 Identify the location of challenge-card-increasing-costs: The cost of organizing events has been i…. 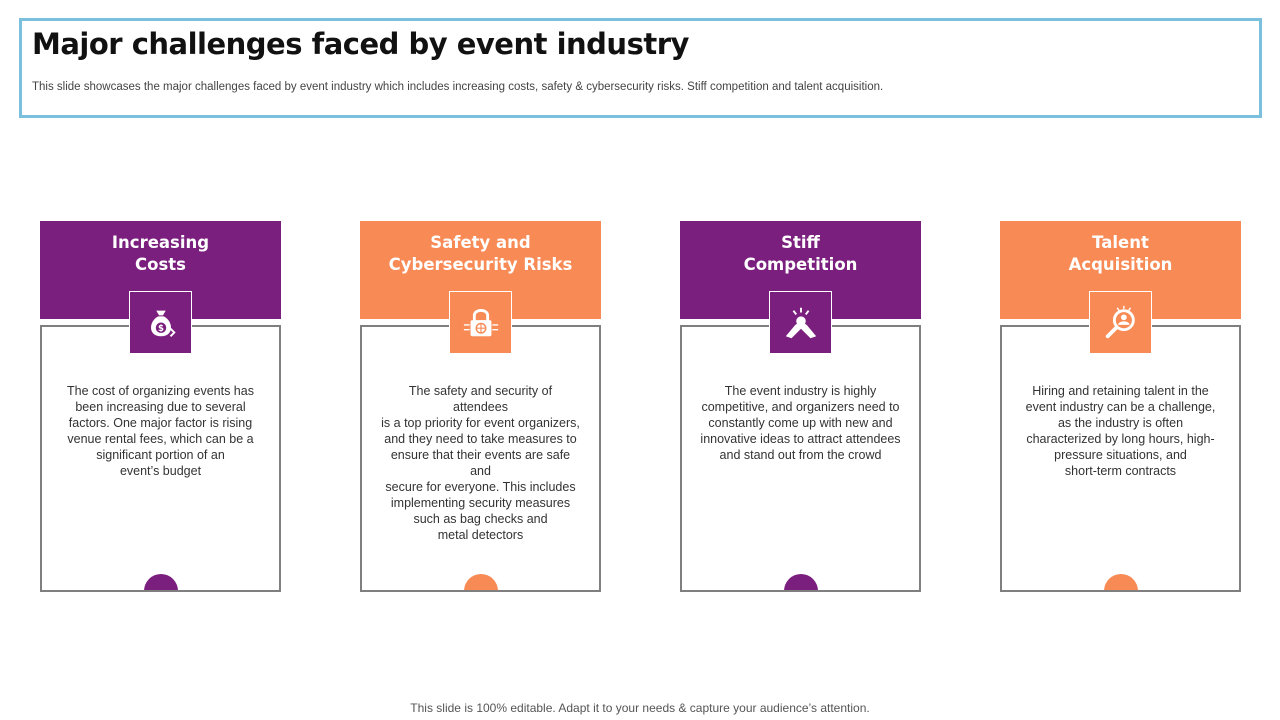
(160, 406).